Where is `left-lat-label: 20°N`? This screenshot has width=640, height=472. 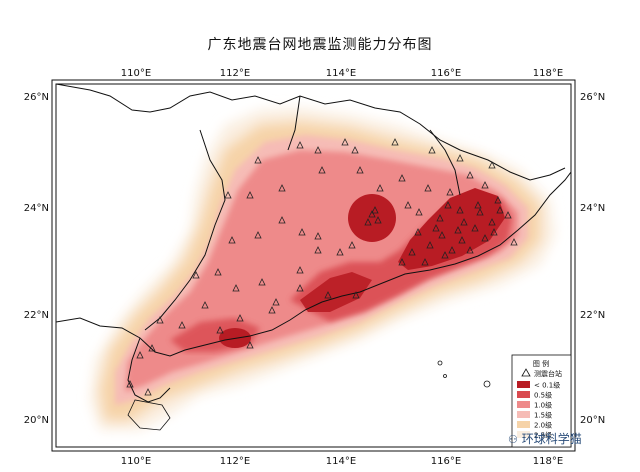 left-lat-label: 20°N is located at coordinates (36, 420).